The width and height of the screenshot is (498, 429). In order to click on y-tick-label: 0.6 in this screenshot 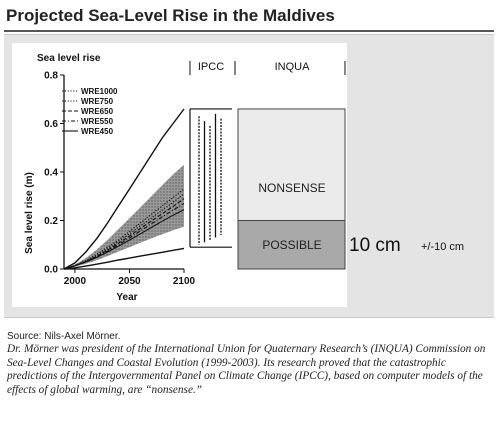, I will do `click(51, 124)`.